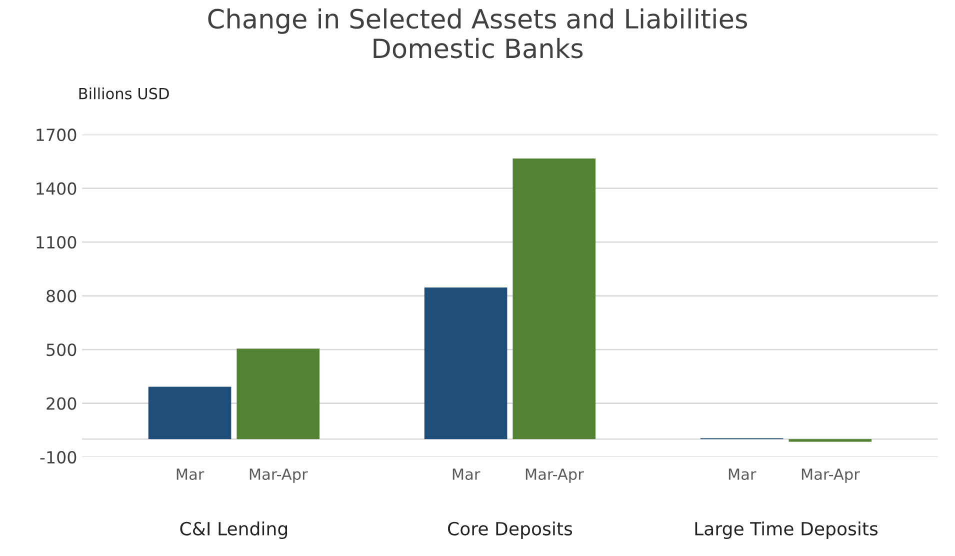 This screenshot has height=556, width=955. I want to click on y-tick-label: 200, so click(61, 403).